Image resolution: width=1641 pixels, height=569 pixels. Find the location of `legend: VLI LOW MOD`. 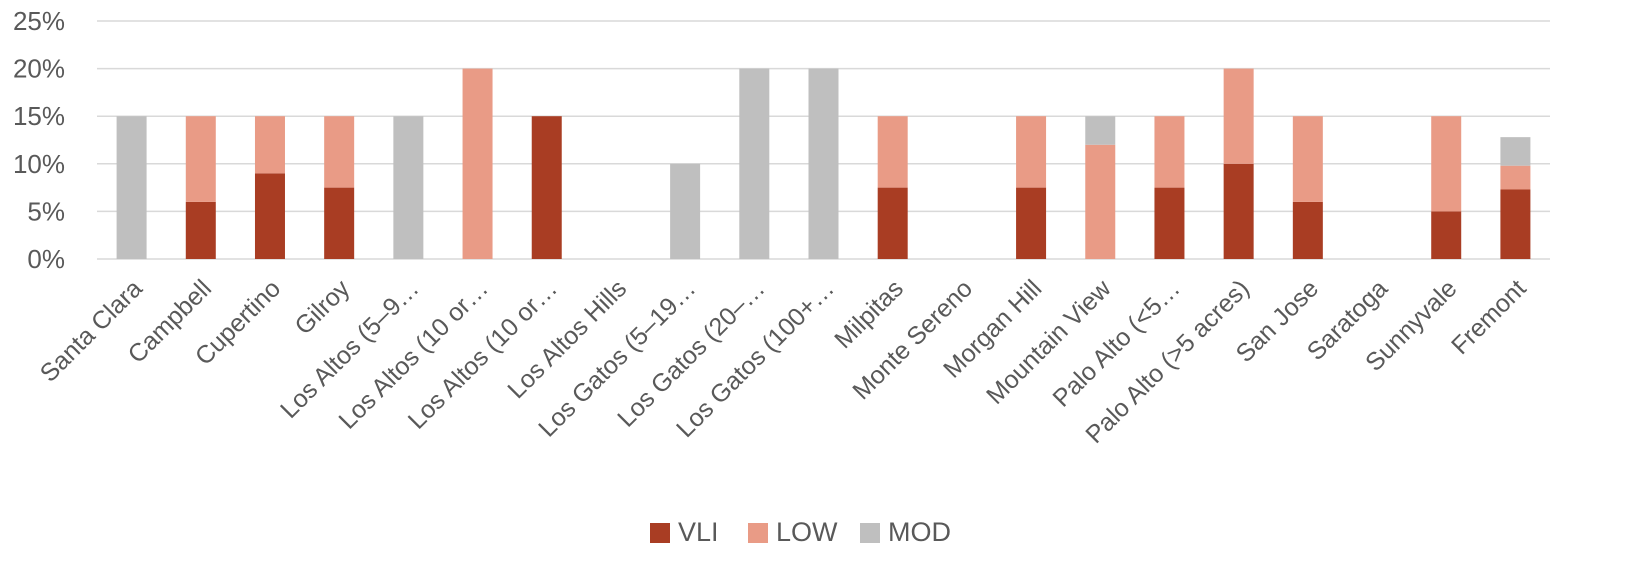

legend: VLI LOW MOD is located at coordinates (800, 532).